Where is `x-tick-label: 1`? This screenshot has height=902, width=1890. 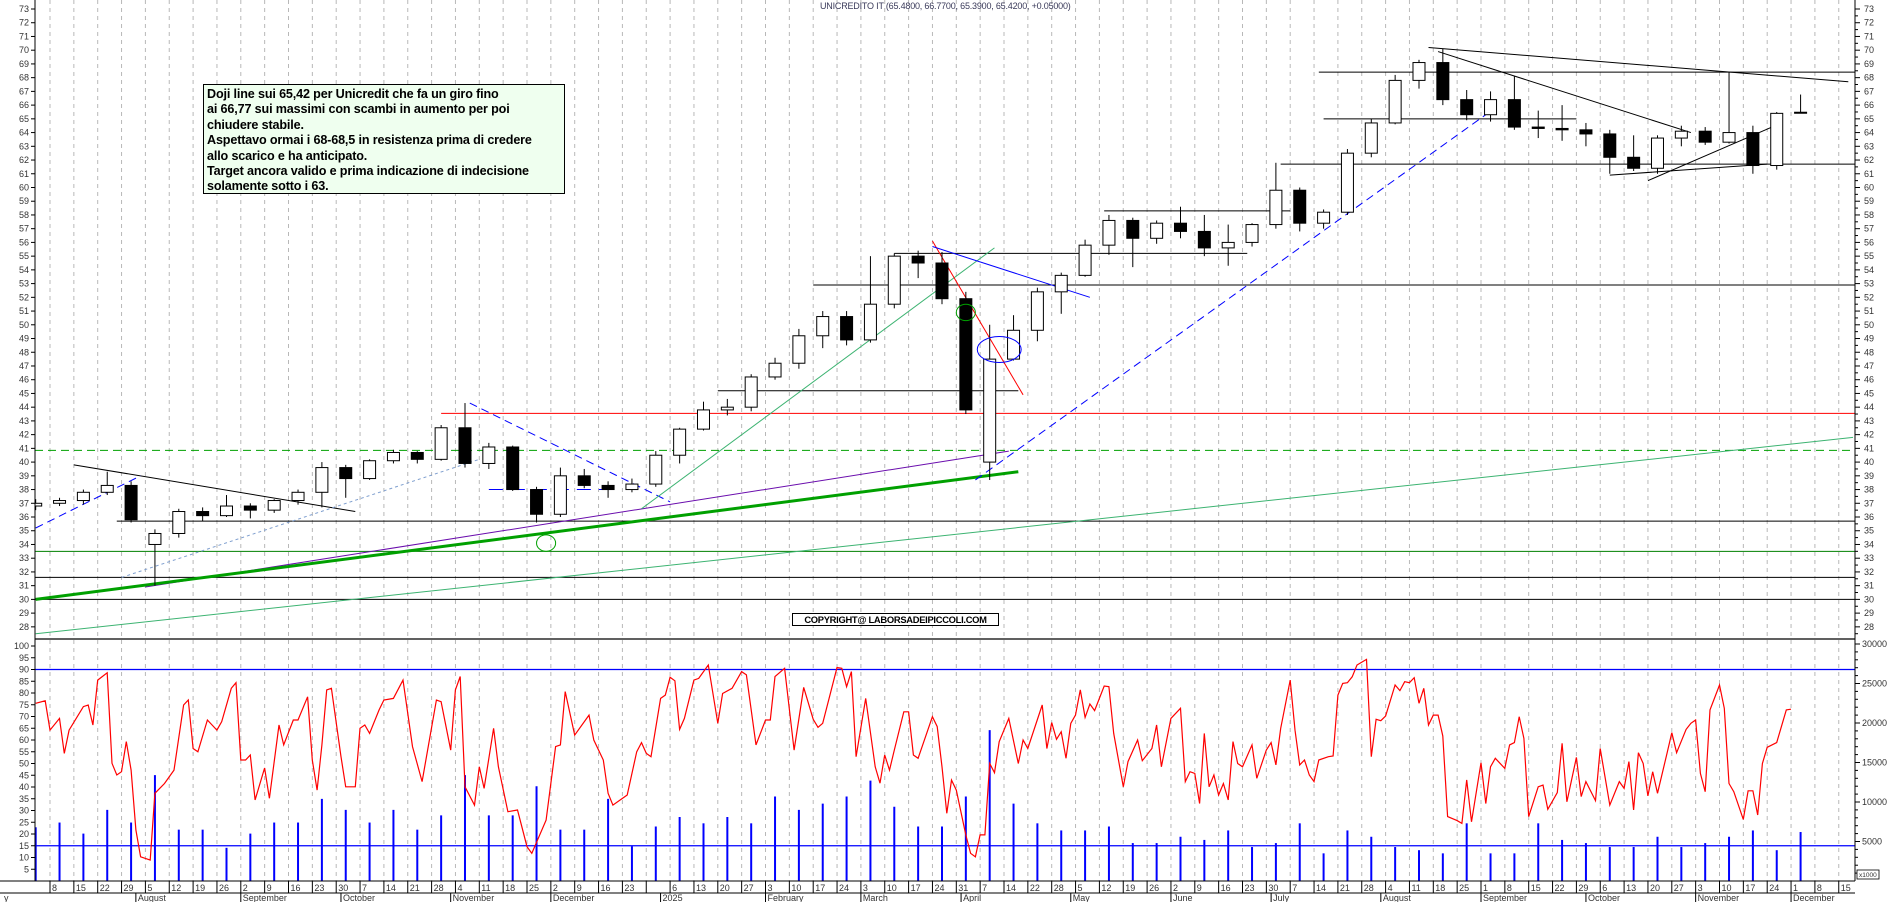 x-tick-label: 1 is located at coordinates (1795, 888).